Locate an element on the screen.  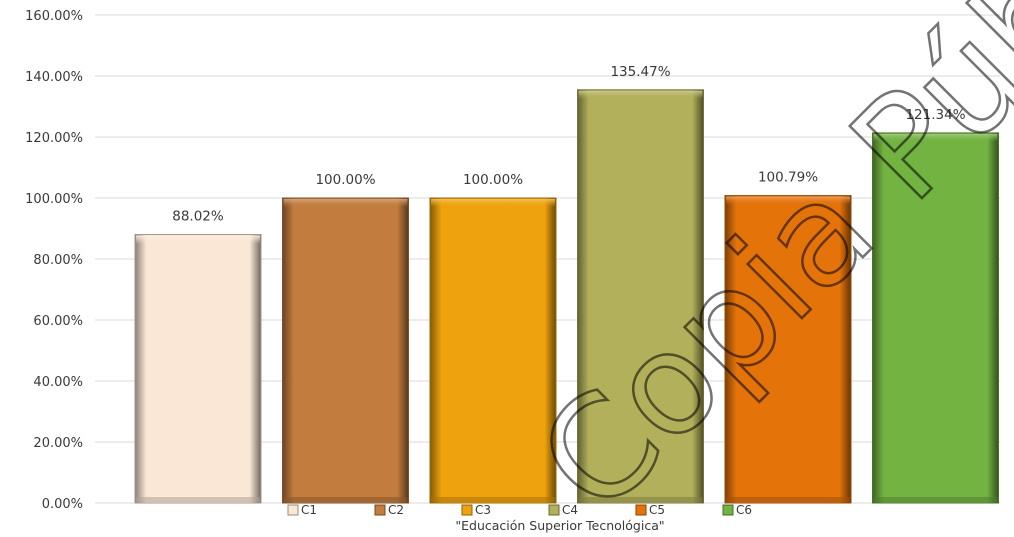
y-tick-label: 40.00% is located at coordinates (58, 382).